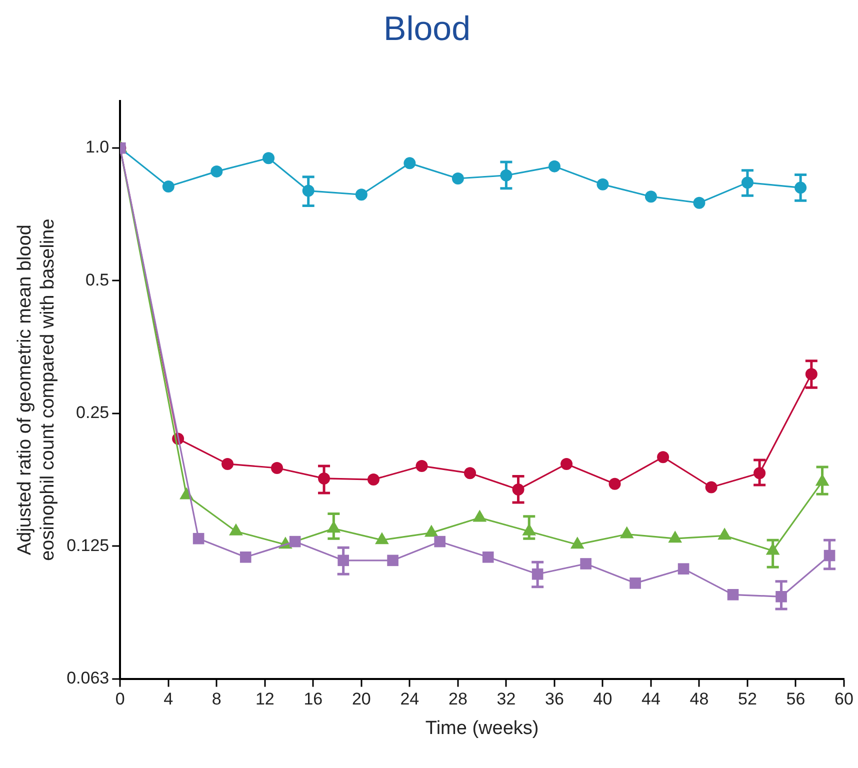  What do you see at coordinates (93, 412) in the screenshot?
I see `y-tick-label: 0.25` at bounding box center [93, 412].